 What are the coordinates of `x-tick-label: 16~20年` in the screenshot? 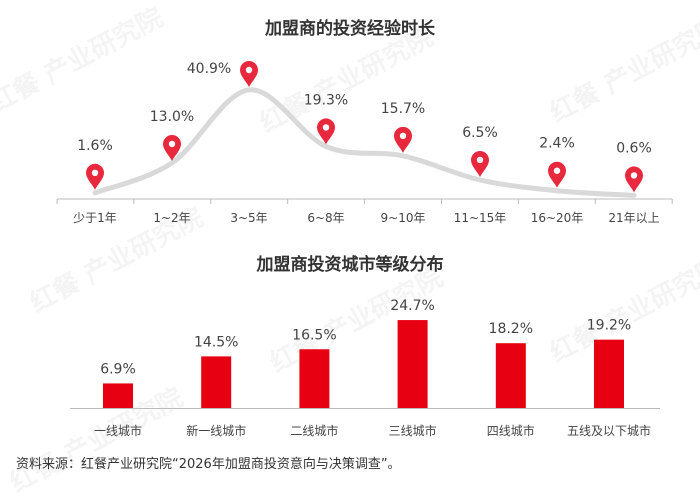 It's located at (557, 218).